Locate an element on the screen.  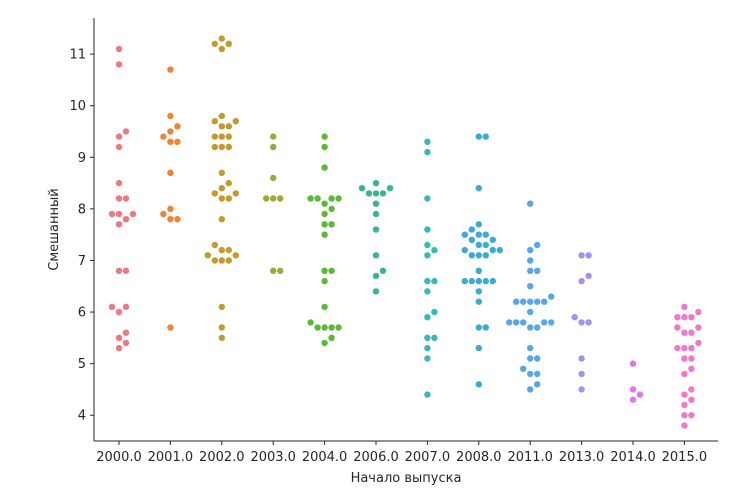
x-tick-label: 2015.0 is located at coordinates (685, 457).